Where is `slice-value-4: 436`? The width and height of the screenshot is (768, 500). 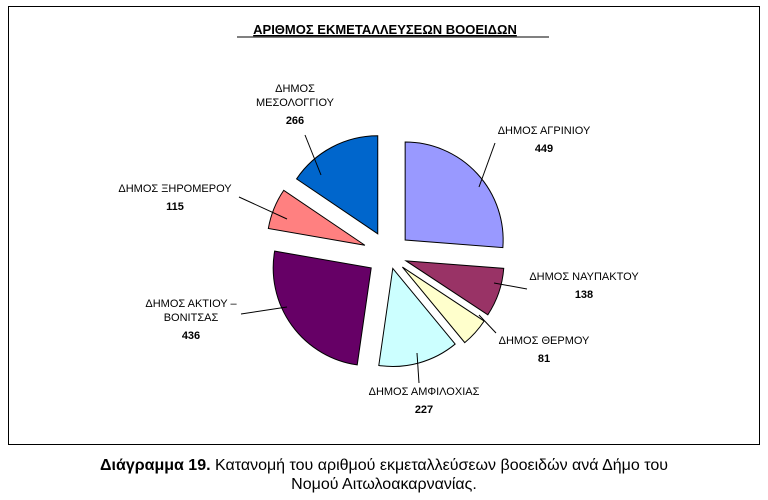 slice-value-4: 436 is located at coordinates (191, 336).